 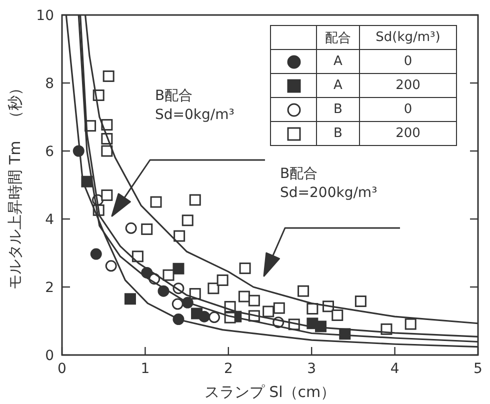 What do you see at coordinates (49, 152) in the screenshot?
I see `y-tick-label: 6` at bounding box center [49, 152].